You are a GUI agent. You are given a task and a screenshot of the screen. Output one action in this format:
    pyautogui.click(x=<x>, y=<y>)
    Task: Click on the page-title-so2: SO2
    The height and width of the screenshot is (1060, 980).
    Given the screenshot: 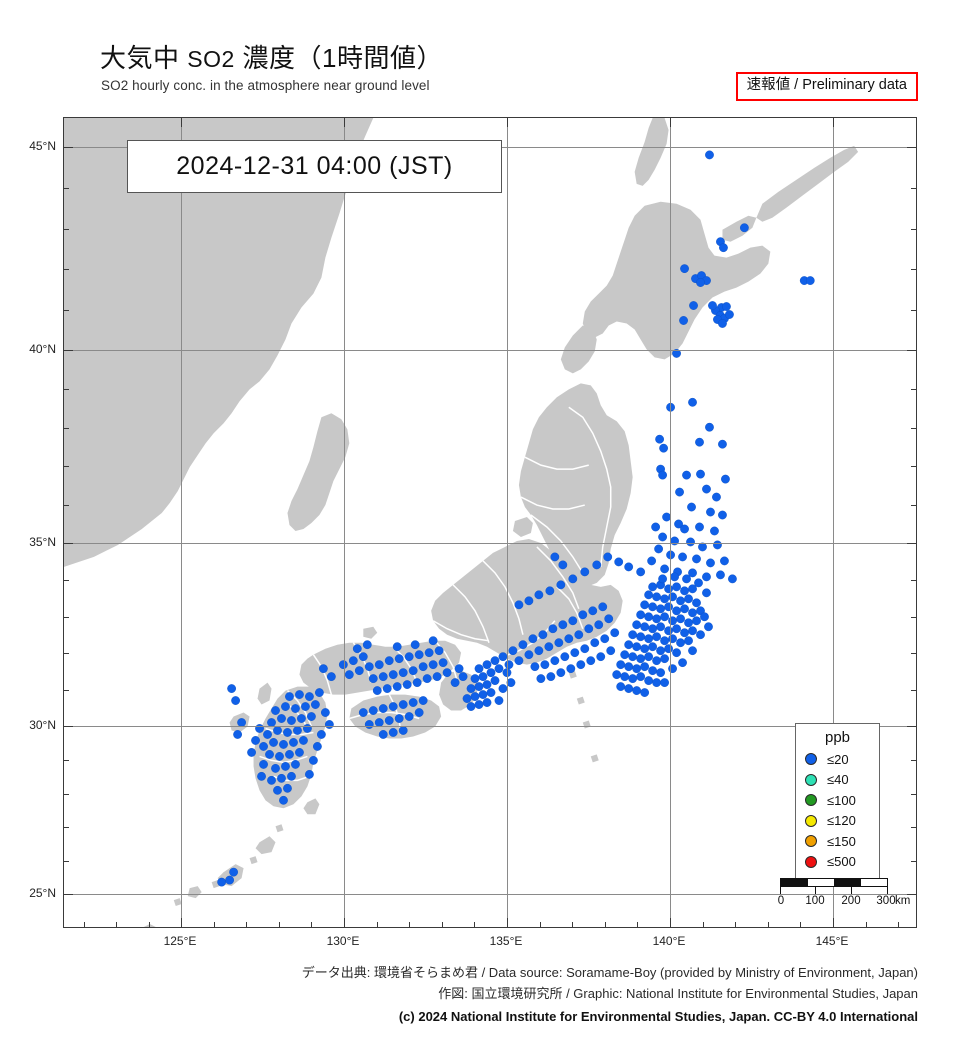 What is the action you would take?
    pyautogui.click(x=211, y=59)
    